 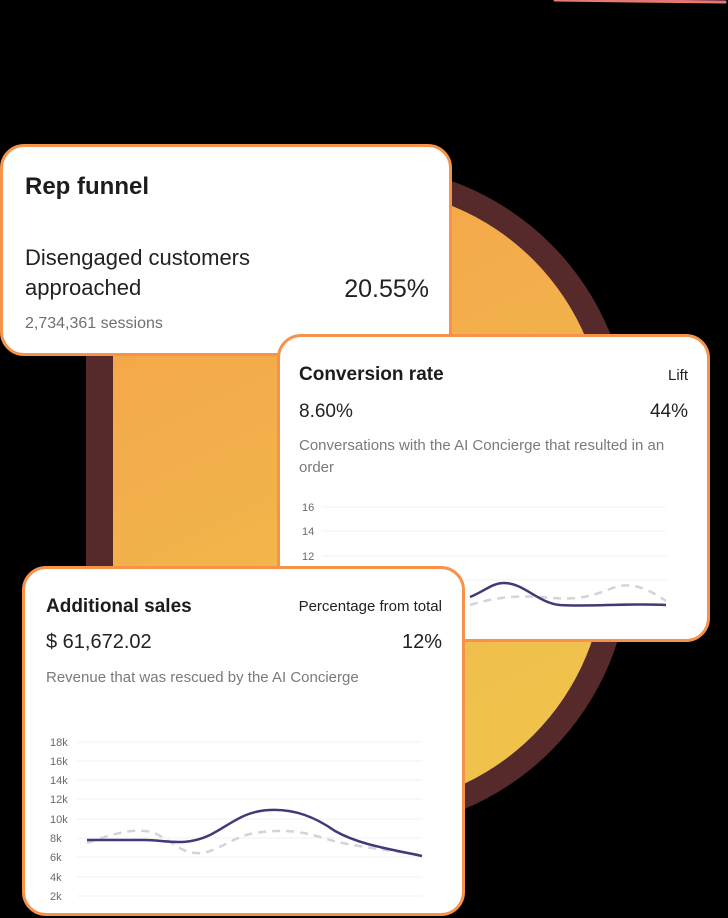 I want to click on y-tick: 18k, so click(x=59, y=743).